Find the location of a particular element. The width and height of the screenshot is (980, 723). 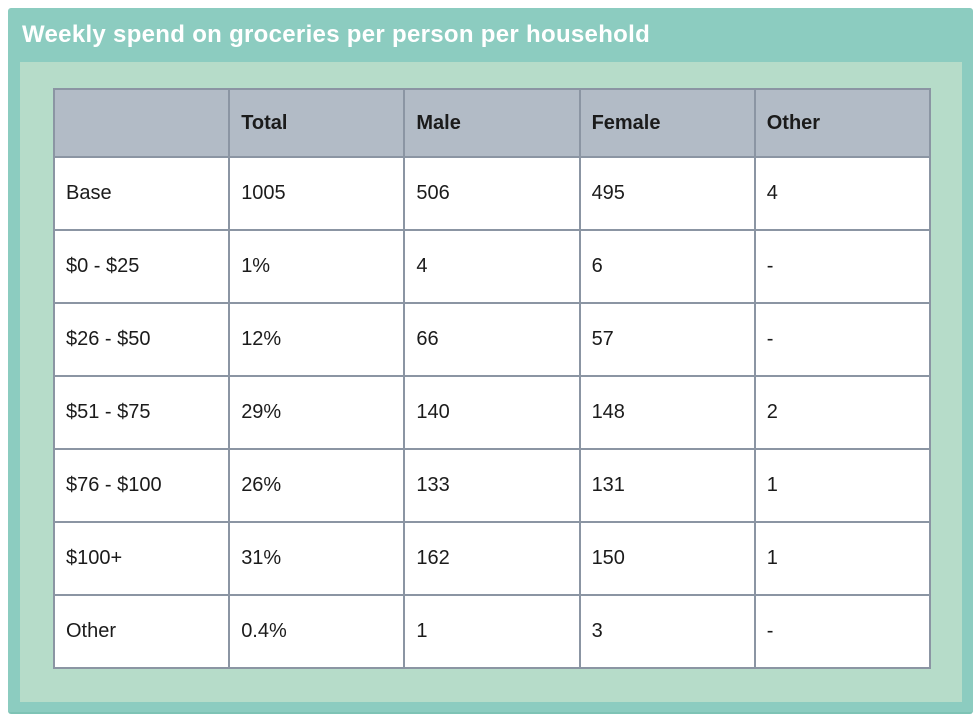

row-label: $76 - $100 is located at coordinates (141, 485).